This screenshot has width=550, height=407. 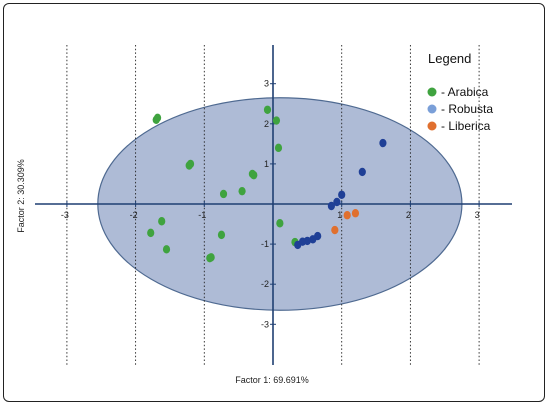 I want to click on x-tick-label: -2, so click(x=134, y=215).